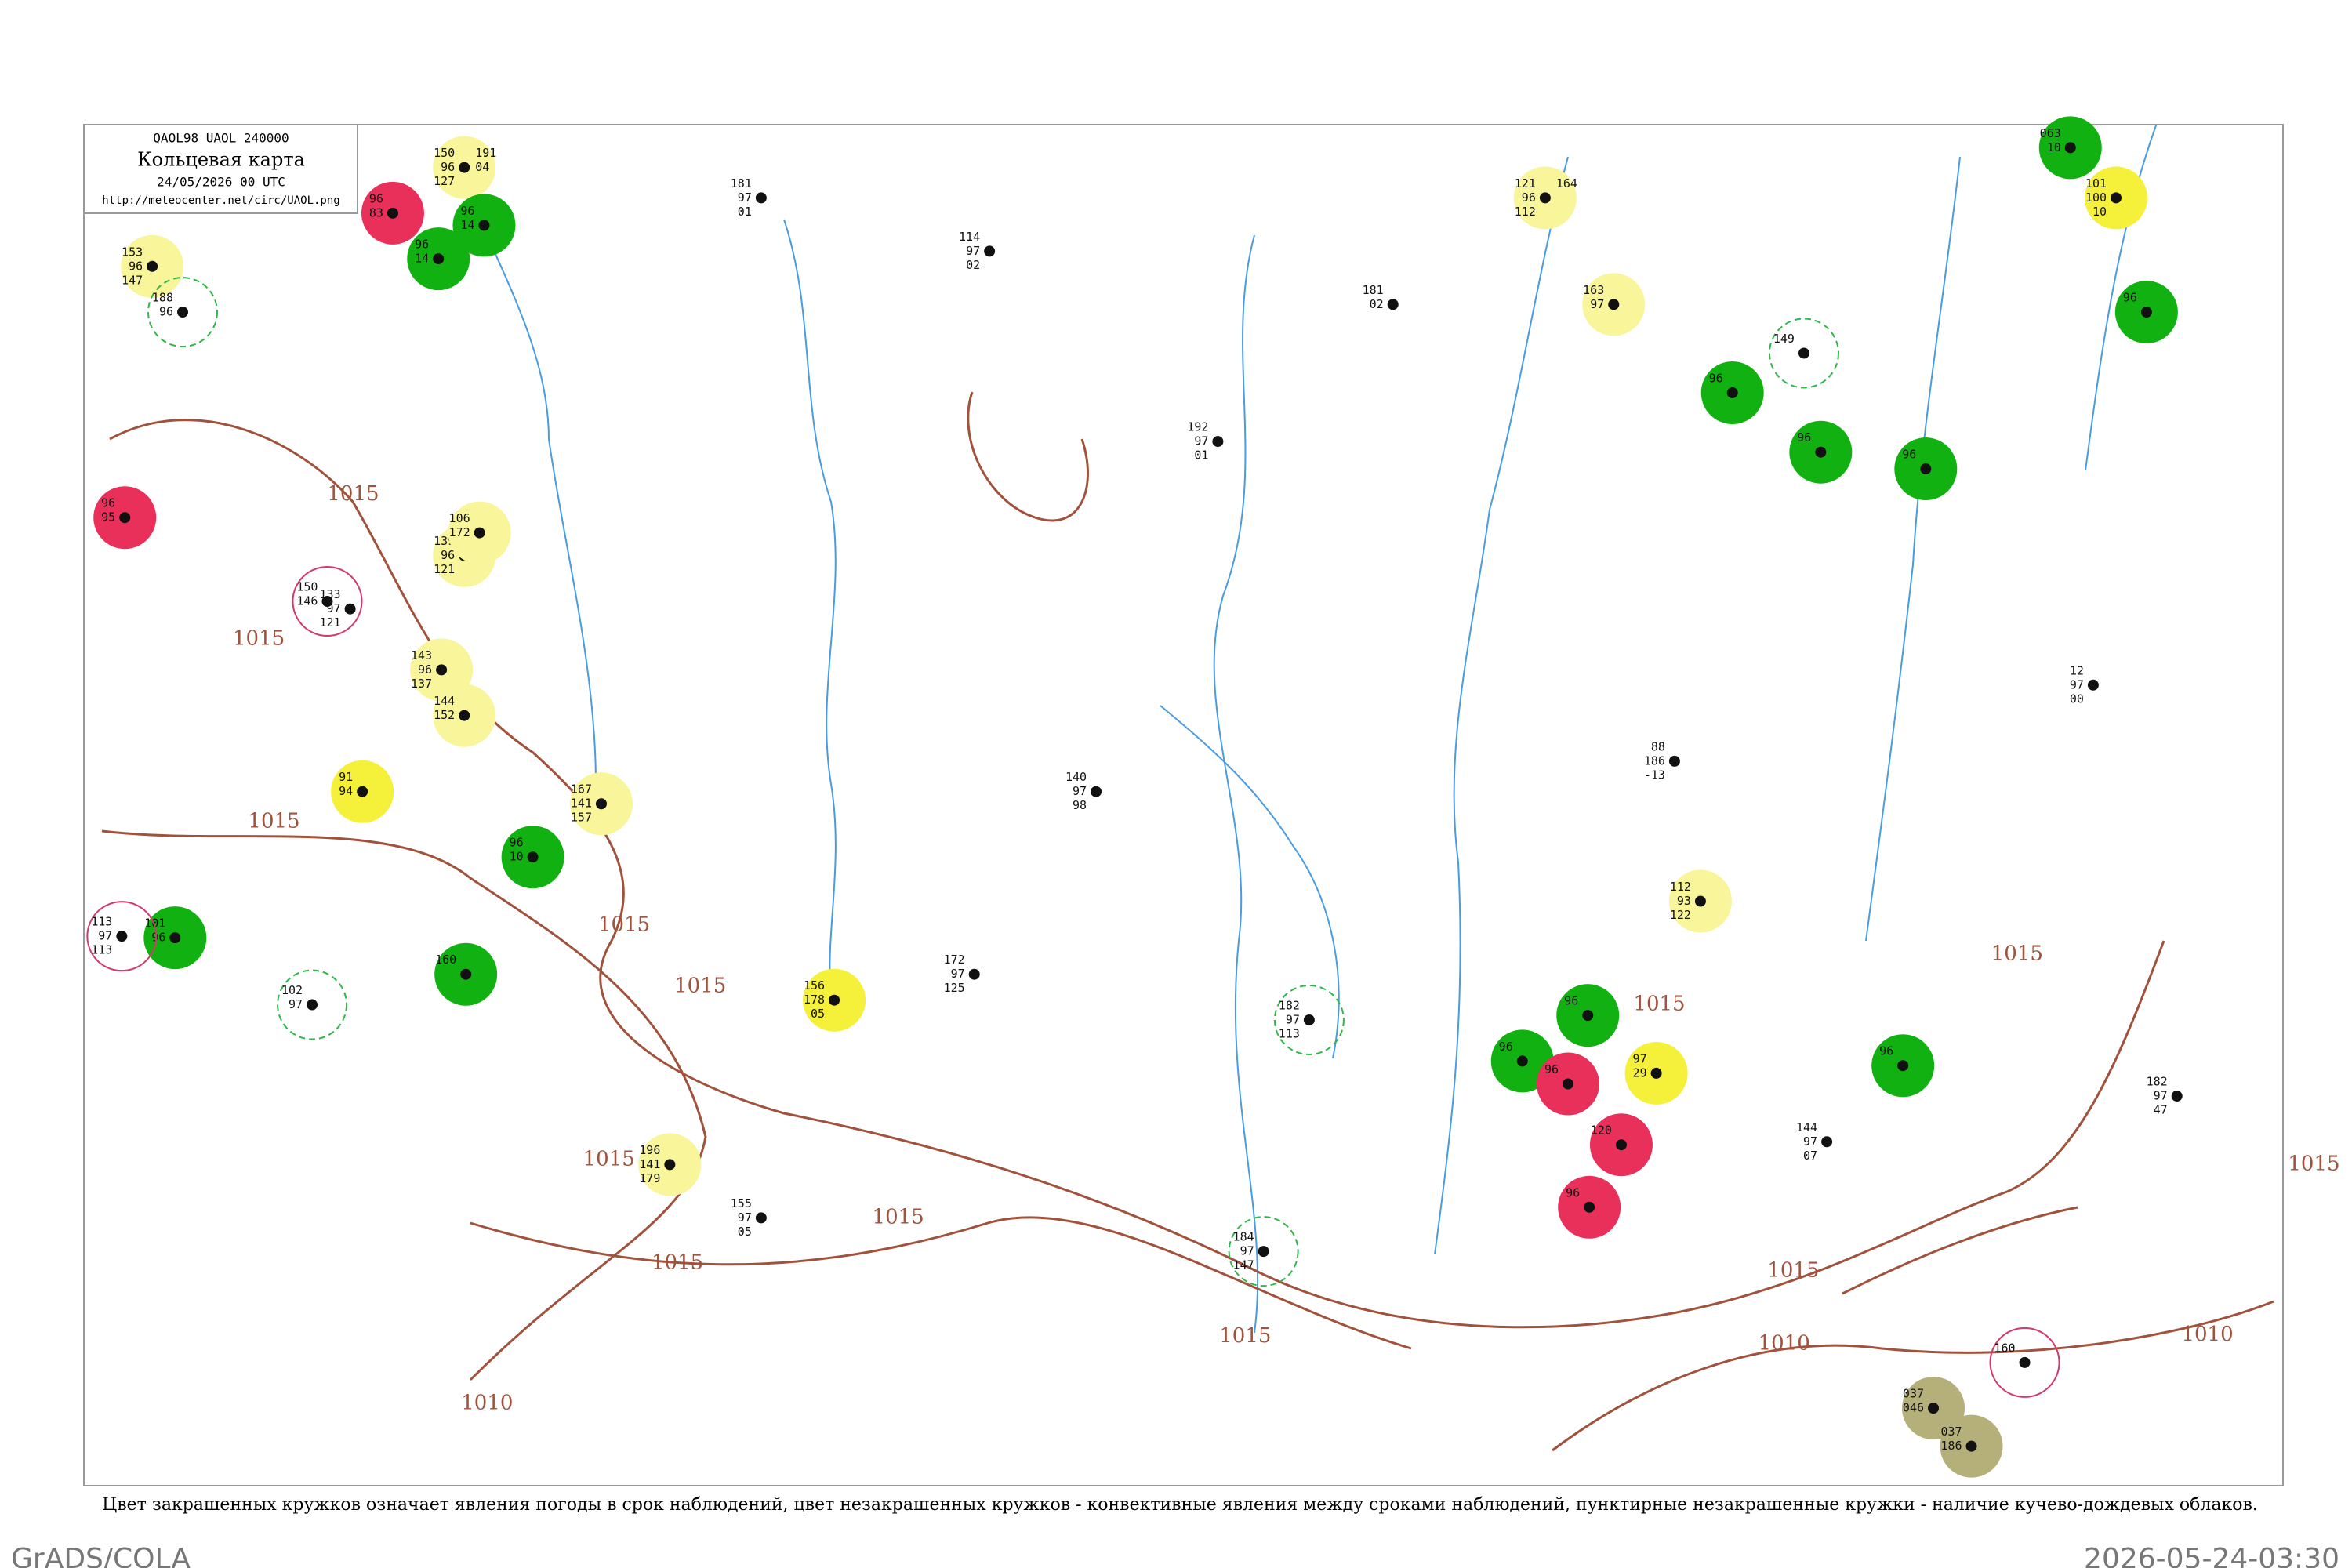 The height and width of the screenshot is (1568, 2352). Describe the element at coordinates (466, 974) in the screenshot. I see `station: 160` at that location.